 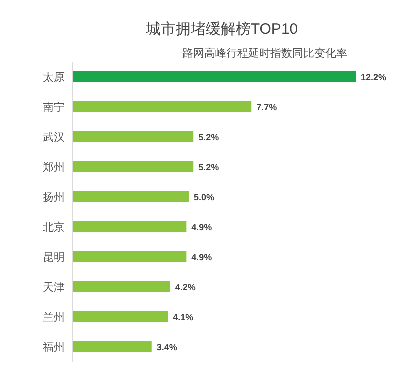 What do you see at coordinates (54, 227) in the screenshot?
I see `y-tick-label: 北京` at bounding box center [54, 227].